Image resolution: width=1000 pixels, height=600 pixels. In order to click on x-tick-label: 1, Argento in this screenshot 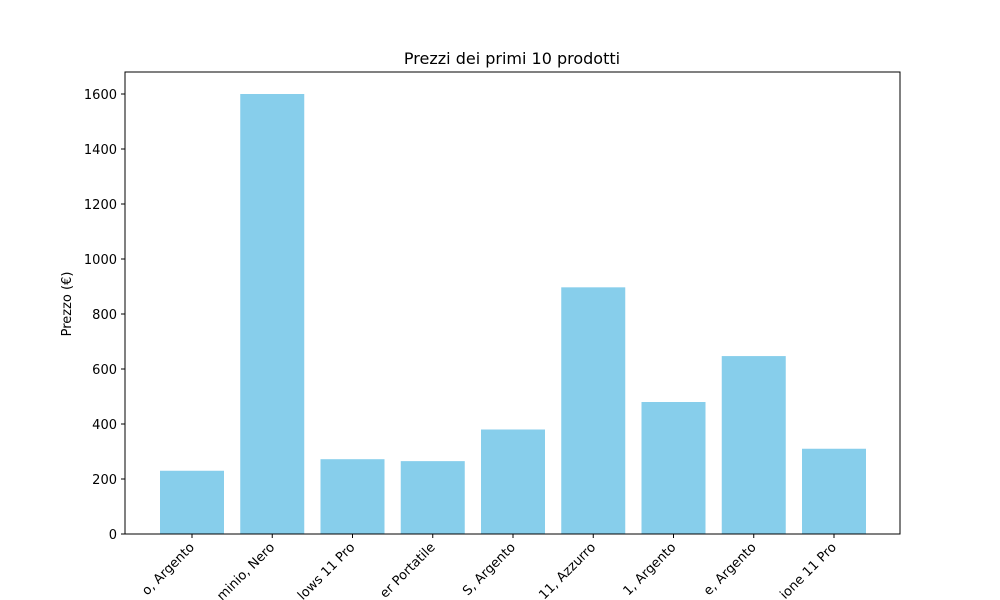, I will do `click(650, 569)`.